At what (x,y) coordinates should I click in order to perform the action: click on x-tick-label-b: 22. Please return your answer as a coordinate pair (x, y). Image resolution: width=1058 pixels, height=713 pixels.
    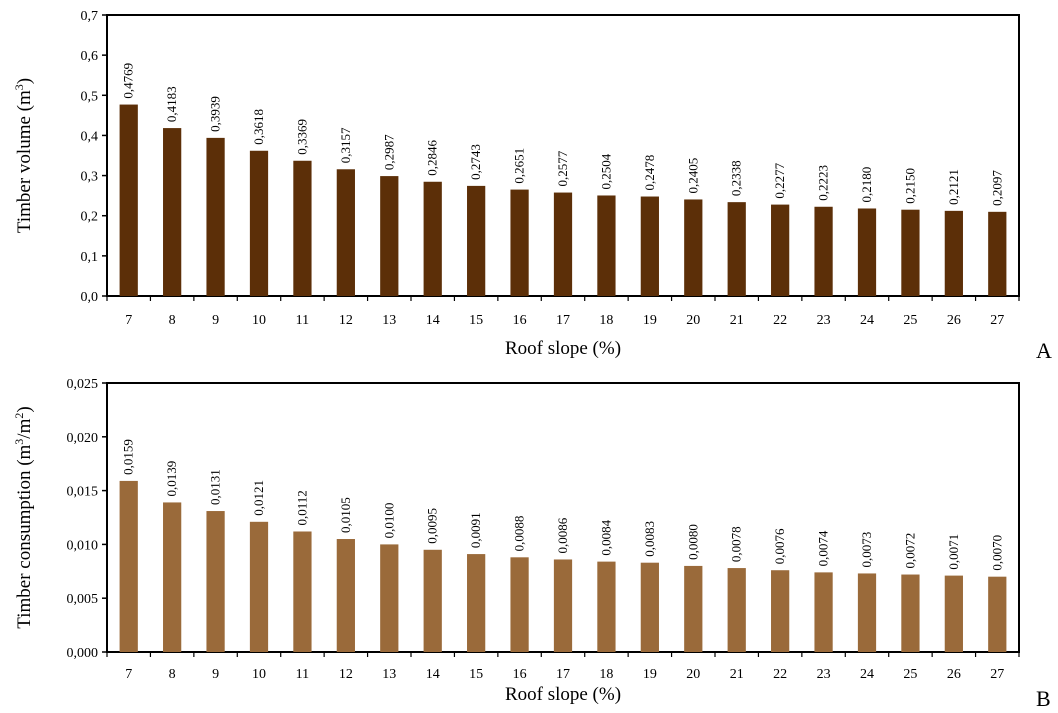
    Looking at the image, I should click on (780, 674).